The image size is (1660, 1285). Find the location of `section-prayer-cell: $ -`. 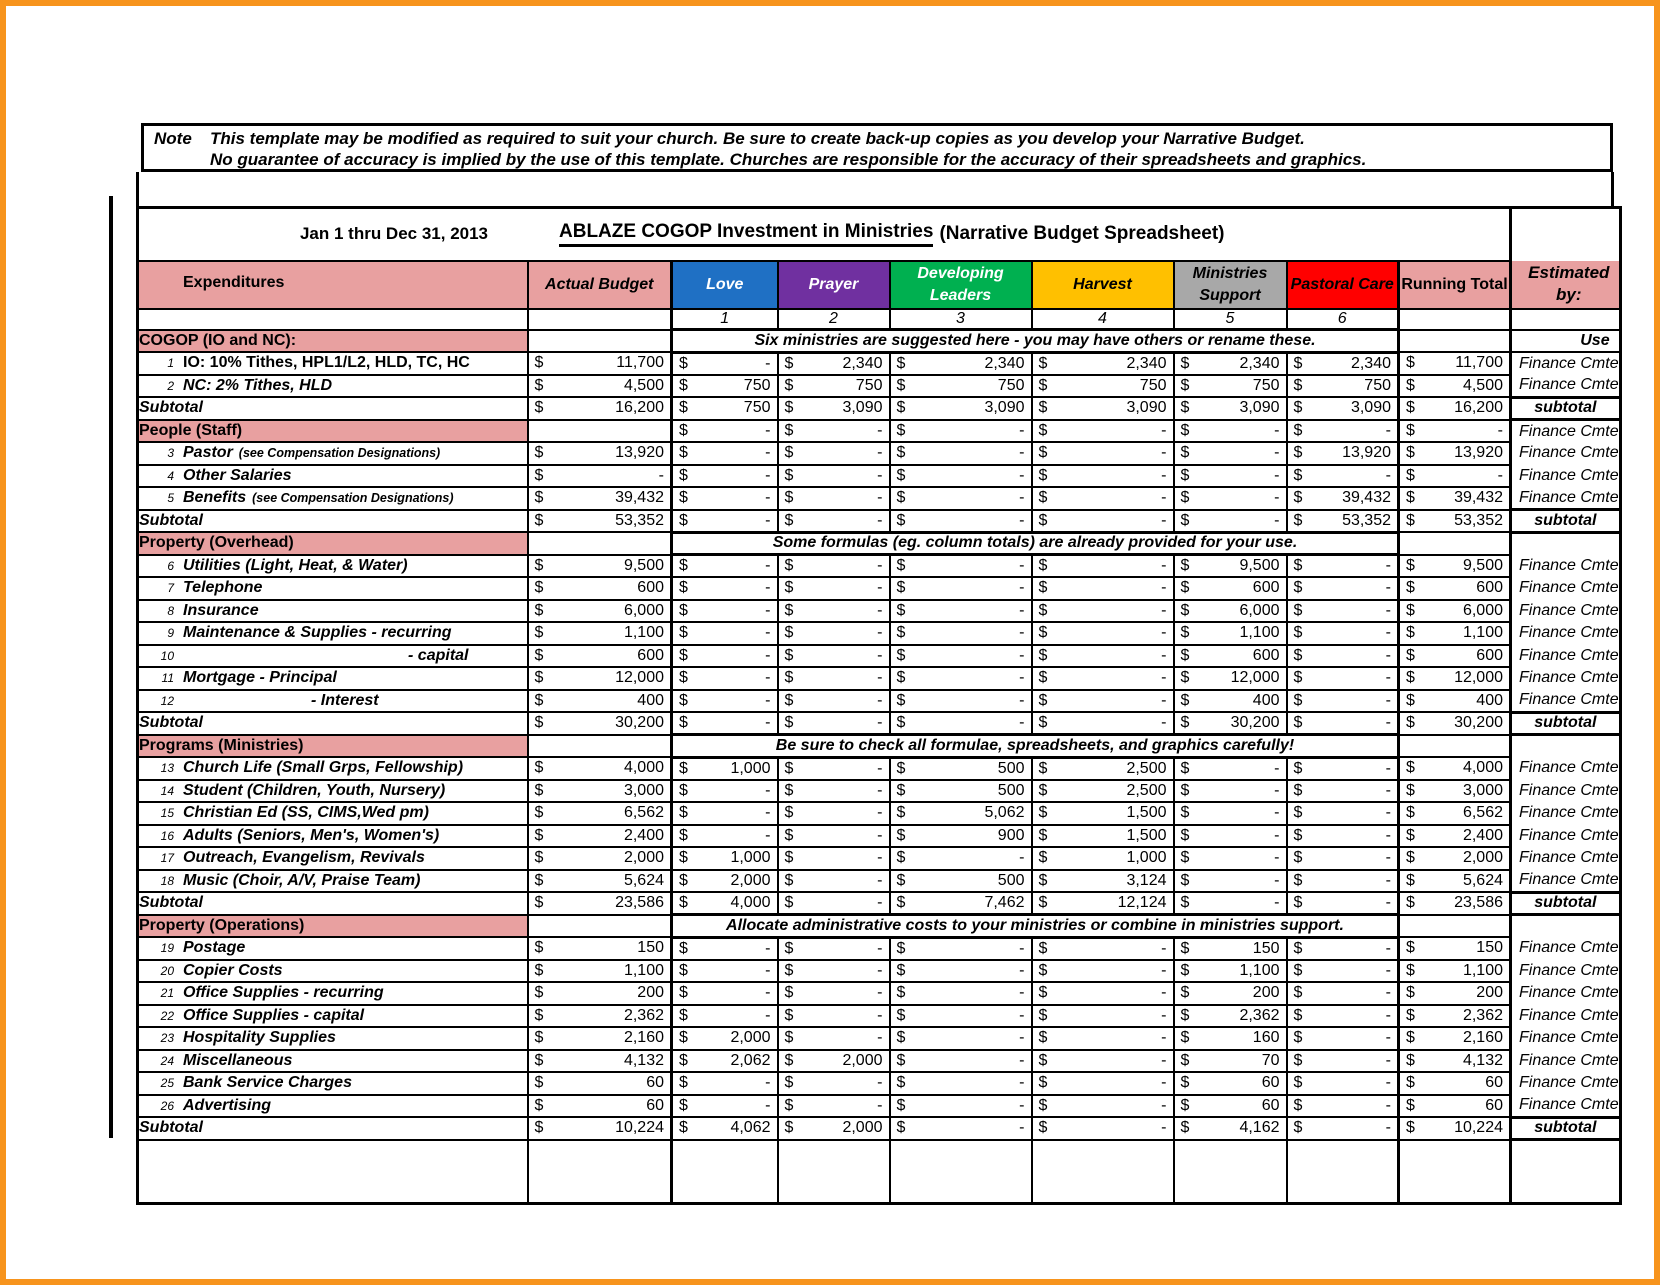

section-prayer-cell: $ - is located at coordinates (833, 430).